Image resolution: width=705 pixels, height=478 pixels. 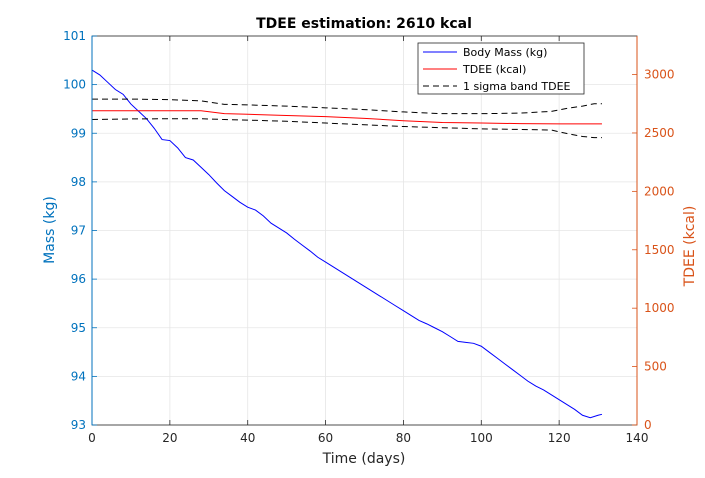 I want to click on y-left-tick-label: 96, so click(x=78, y=279).